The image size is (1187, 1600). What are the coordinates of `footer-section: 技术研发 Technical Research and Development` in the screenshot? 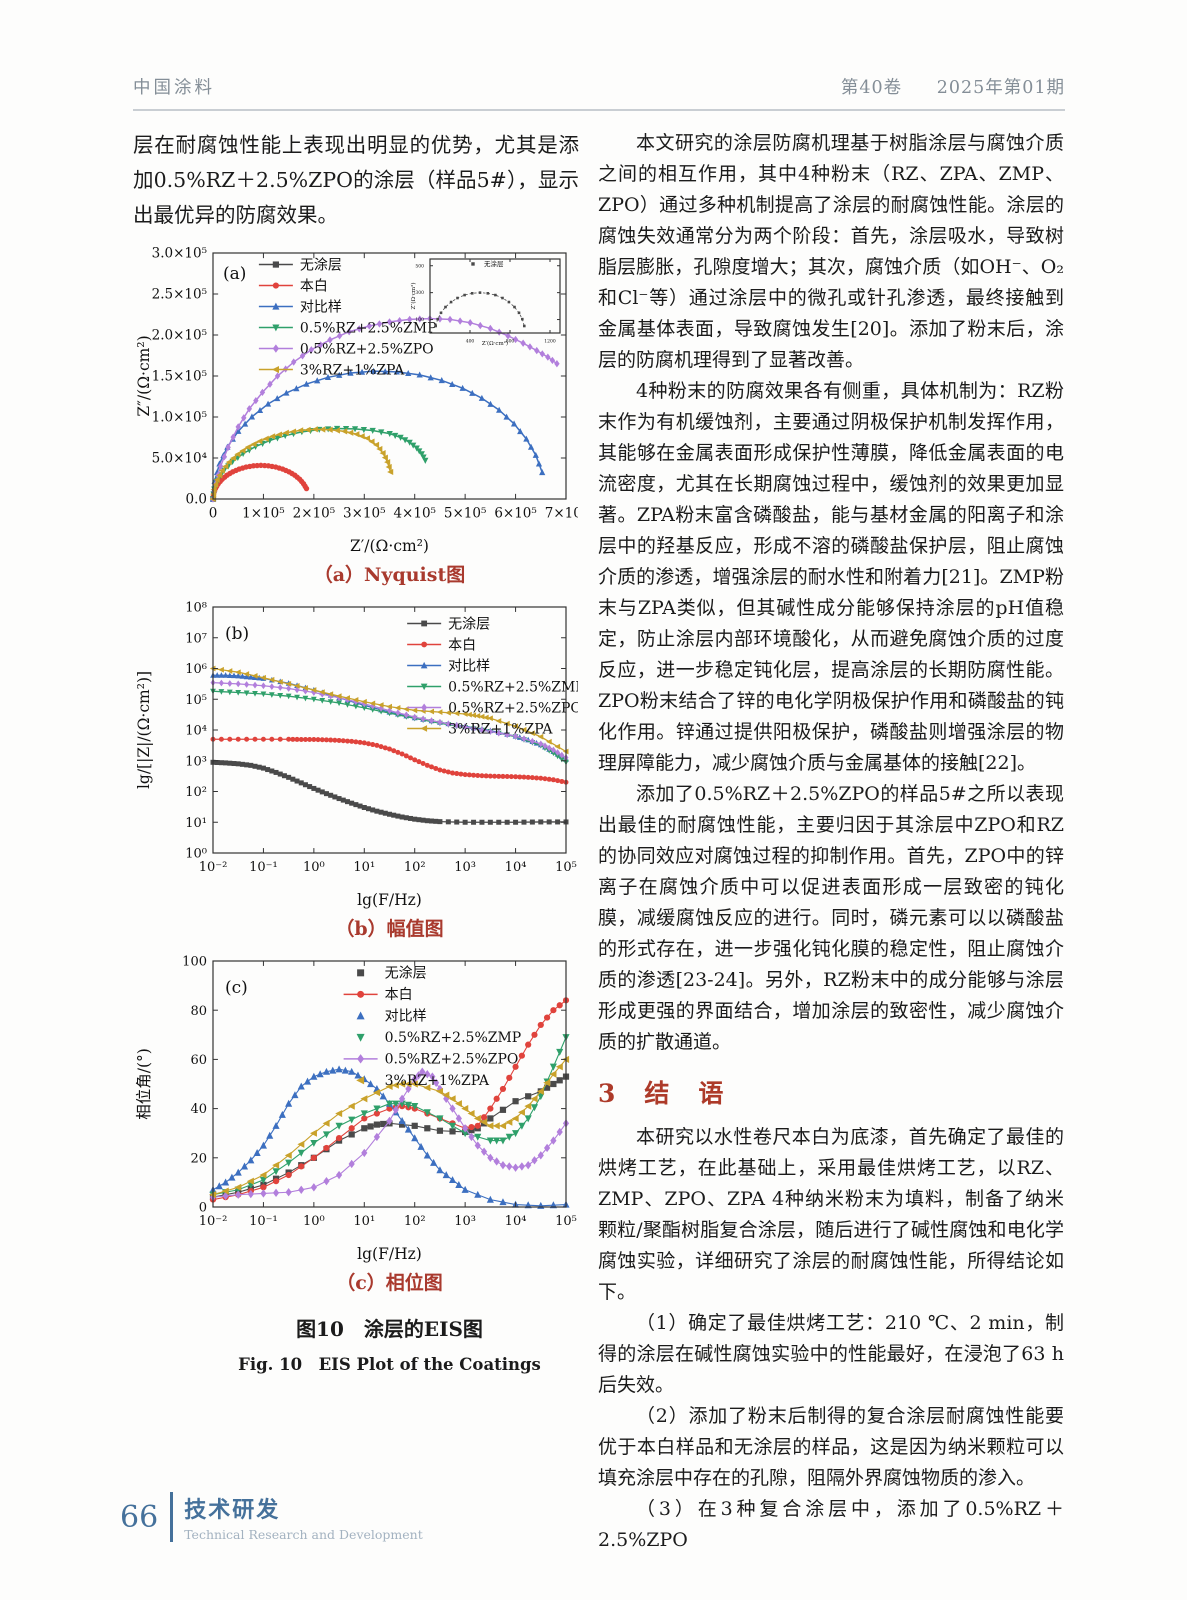 It's located at (303, 1517).